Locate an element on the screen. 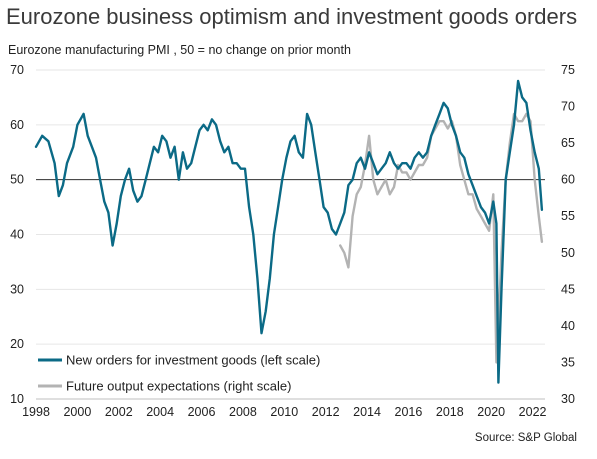  x-tick-label: 2010 is located at coordinates (284, 412).